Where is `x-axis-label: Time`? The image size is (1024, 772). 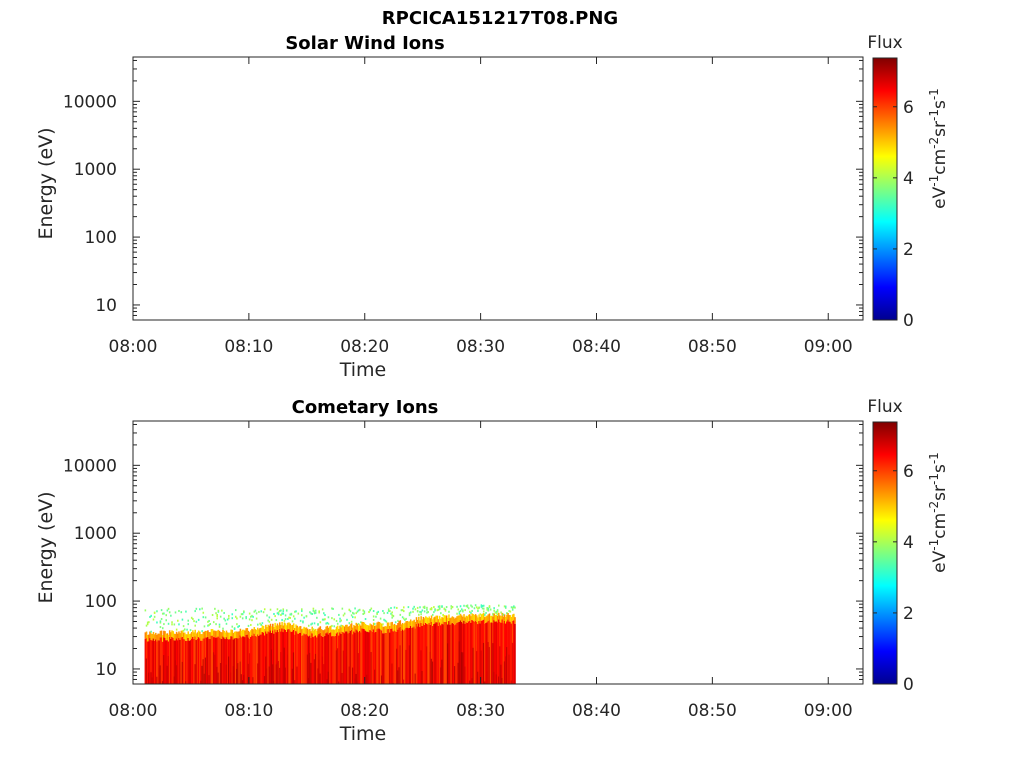 x-axis-label: Time is located at coordinates (363, 370).